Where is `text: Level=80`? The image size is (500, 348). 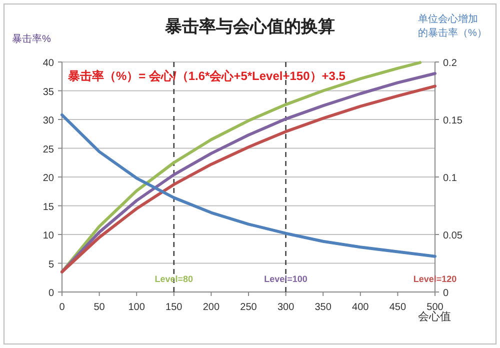 text: Level=80 is located at coordinates (174, 279).